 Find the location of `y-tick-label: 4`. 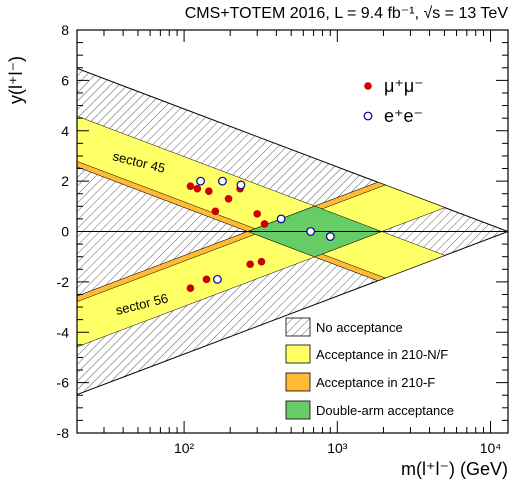

y-tick-label: 4 is located at coordinates (65, 131).